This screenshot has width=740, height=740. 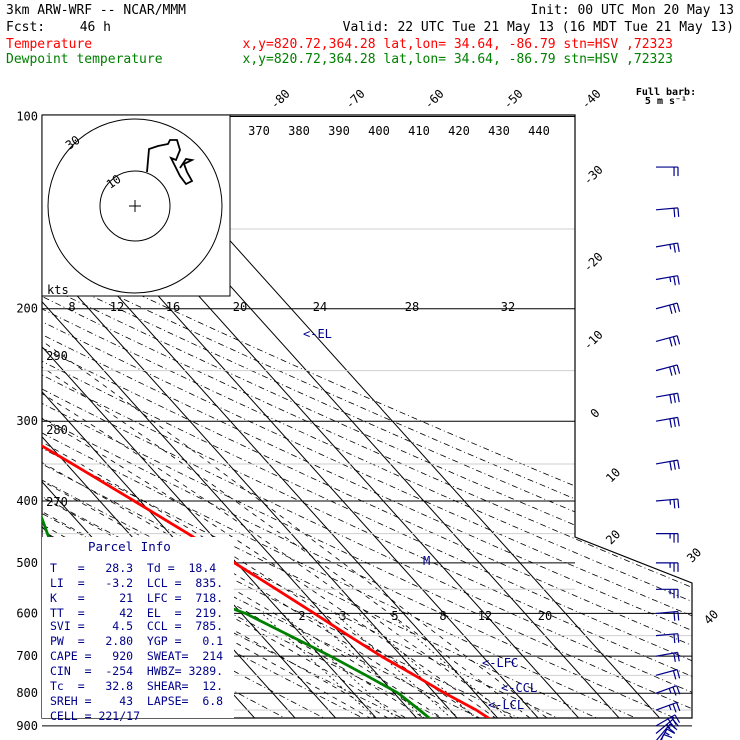 I want to click on forecast-label: Fcst:, so click(x=25, y=27).